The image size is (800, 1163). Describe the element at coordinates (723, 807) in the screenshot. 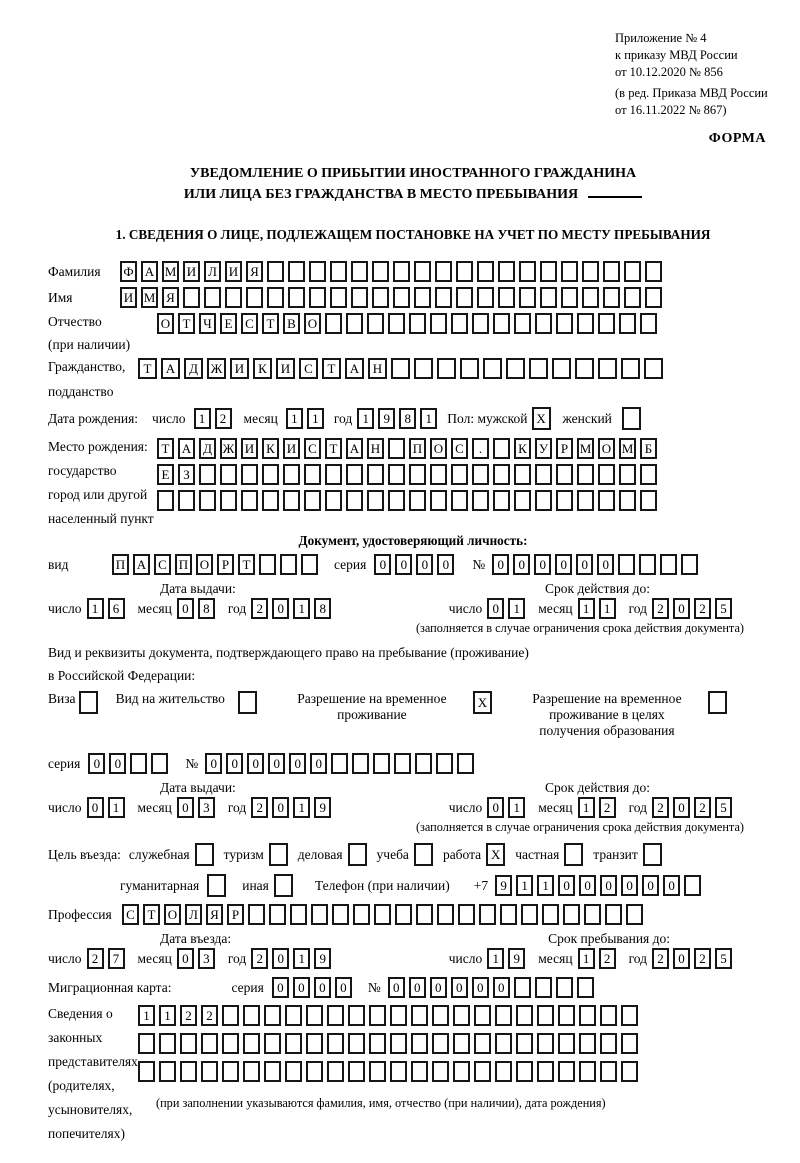

I see `form-cell: 5` at that location.